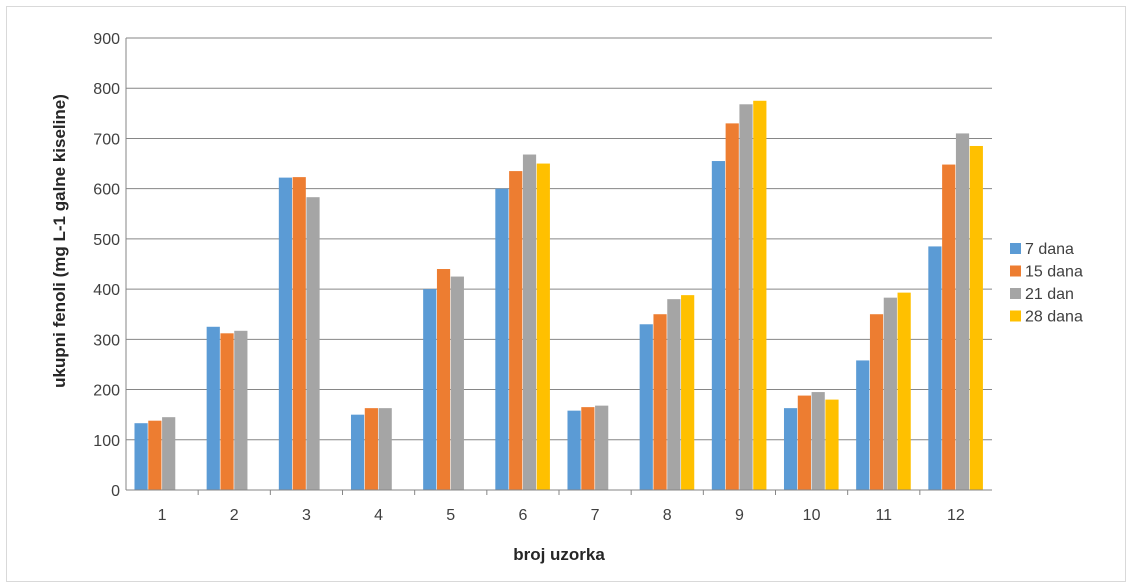 This screenshot has width=1135, height=588. What do you see at coordinates (59, 241) in the screenshot?
I see `y-axis-label: ukupni fenoli (mg L-1 galne kiseline)` at bounding box center [59, 241].